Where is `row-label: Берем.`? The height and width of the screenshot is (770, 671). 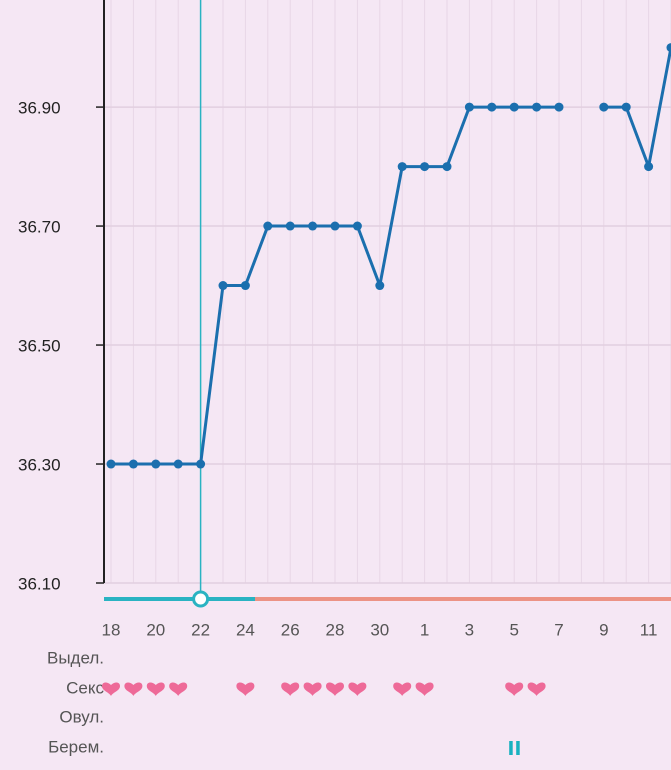
row-label: Берем. is located at coordinates (76, 746).